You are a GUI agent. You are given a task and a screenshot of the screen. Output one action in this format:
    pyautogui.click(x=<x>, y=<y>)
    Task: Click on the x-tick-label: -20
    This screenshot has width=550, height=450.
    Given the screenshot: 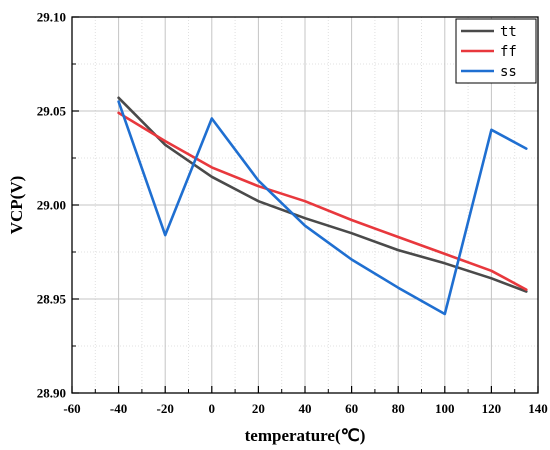 What is the action you would take?
    pyautogui.click(x=165, y=408)
    